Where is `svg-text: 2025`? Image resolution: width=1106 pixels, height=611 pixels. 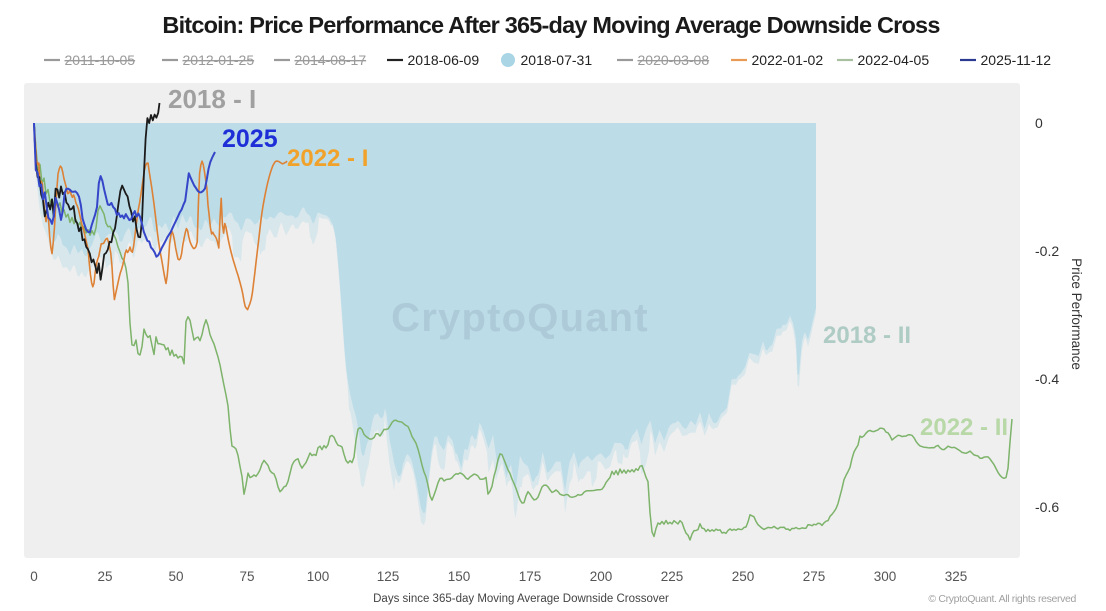 svg-text: 2025 is located at coordinates (250, 139).